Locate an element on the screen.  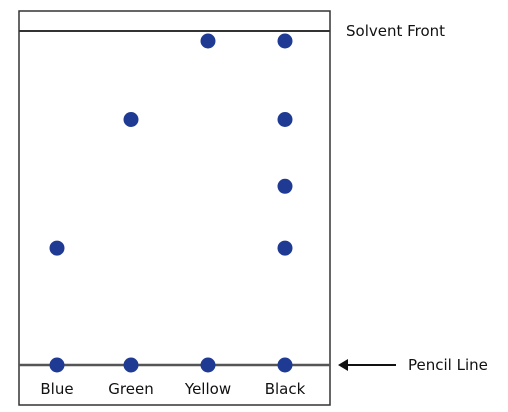
lane-label-blue: Blue is located at coordinates (56, 389).